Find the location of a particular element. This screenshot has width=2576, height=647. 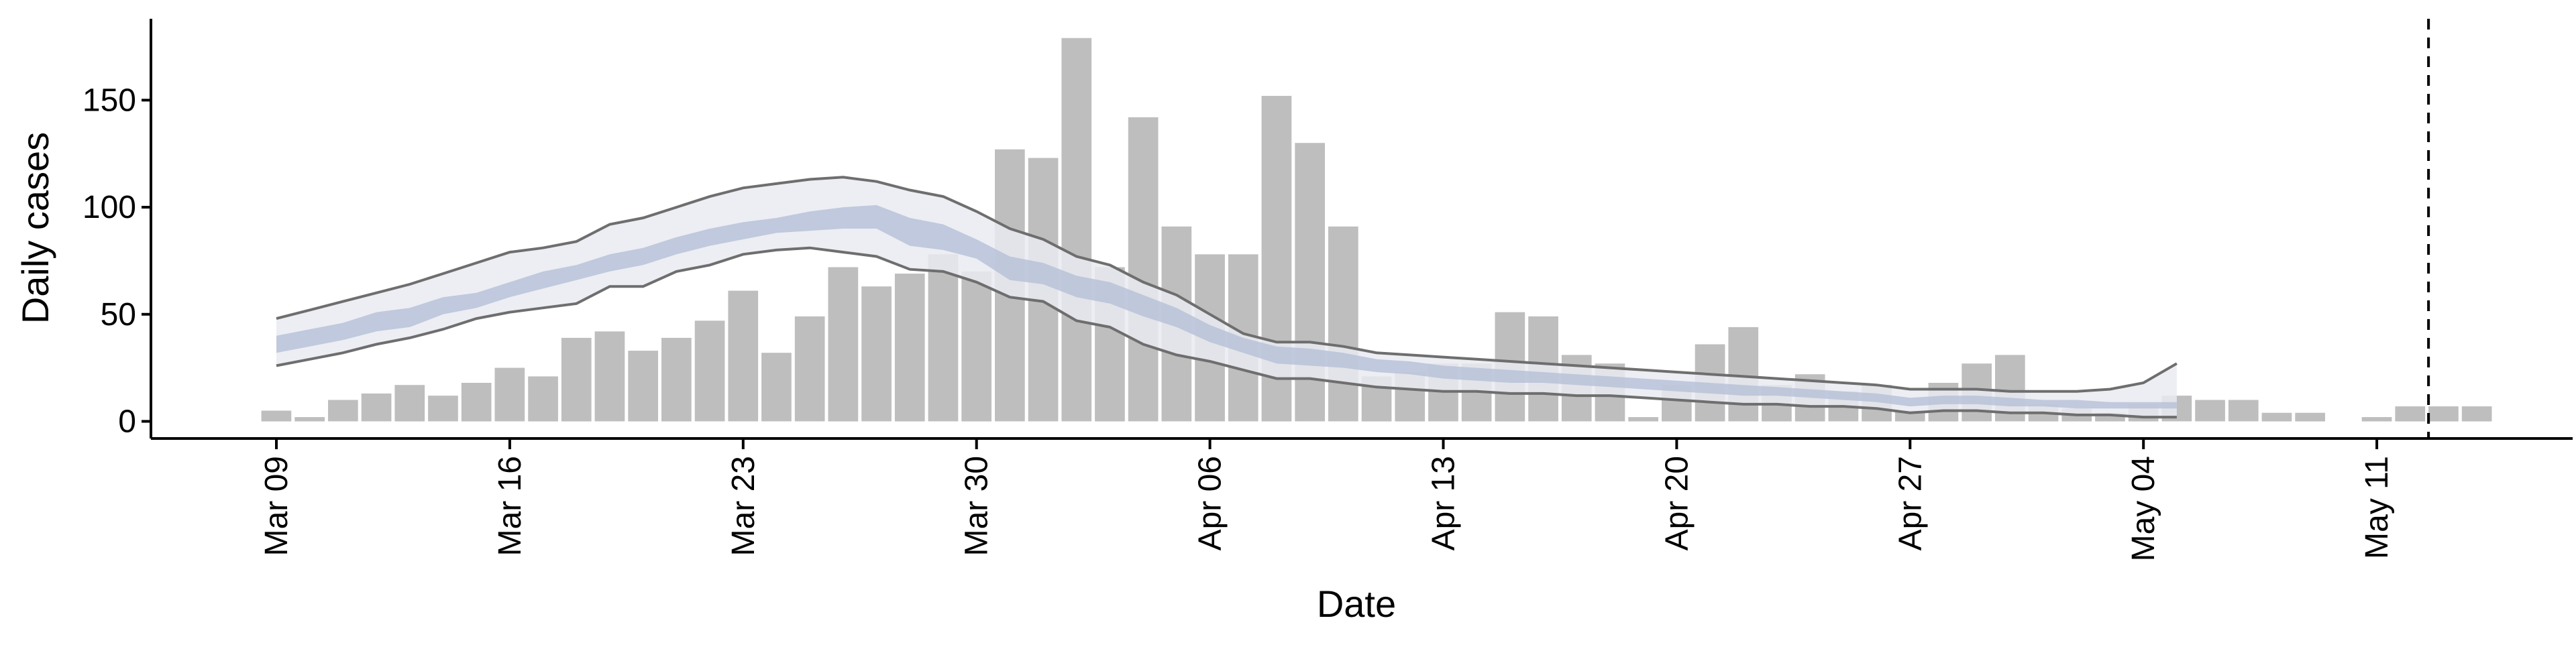

x-tick-label-apr-13: Apr 13 is located at coordinates (1444, 503).